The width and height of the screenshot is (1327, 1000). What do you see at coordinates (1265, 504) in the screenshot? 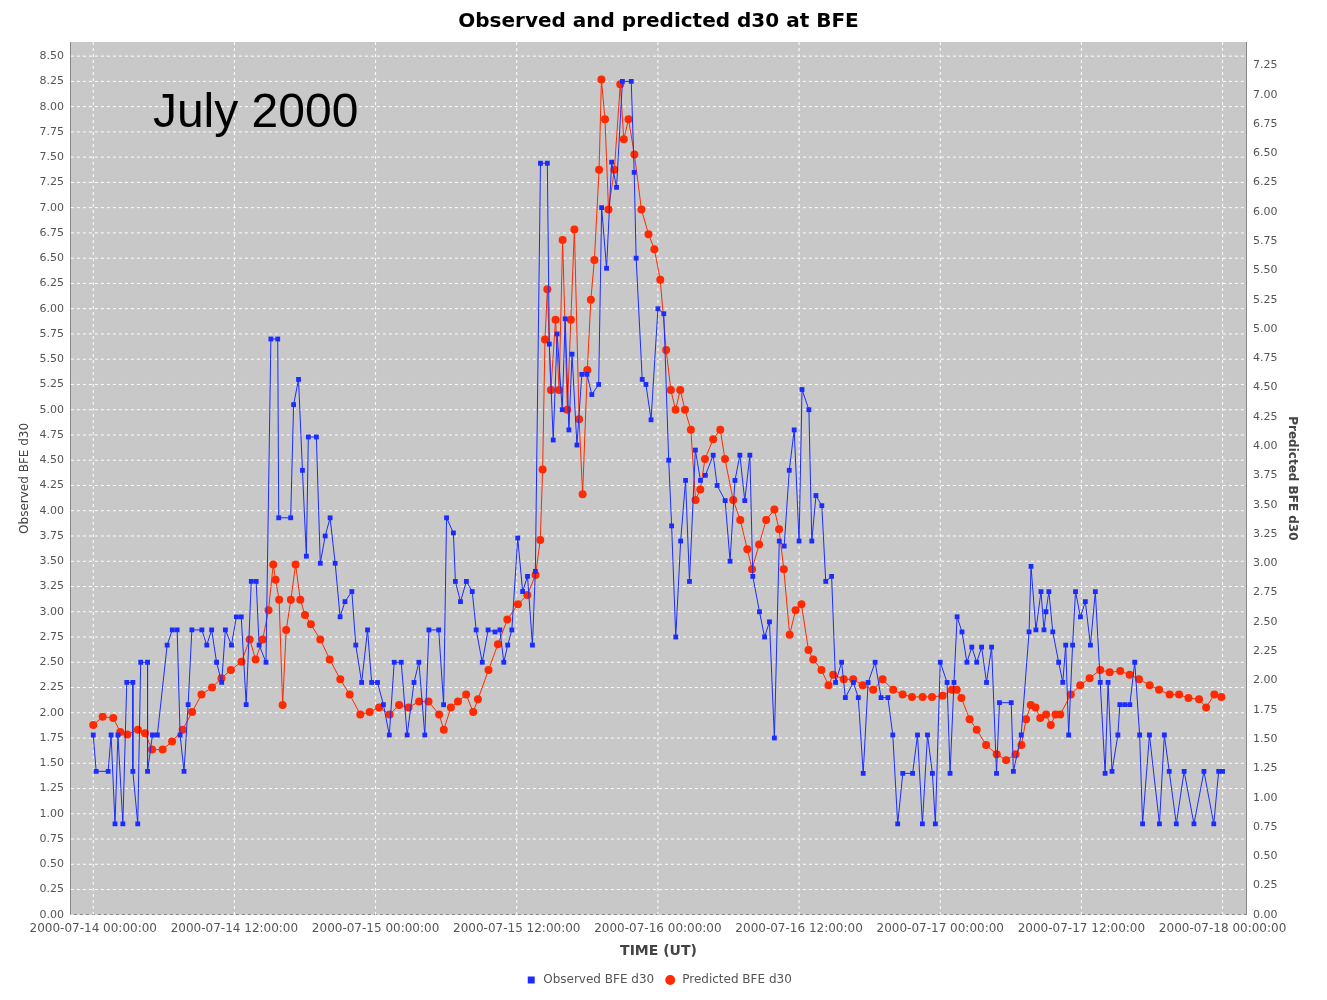
I see `y2-tick-label: 3.50` at bounding box center [1265, 504].